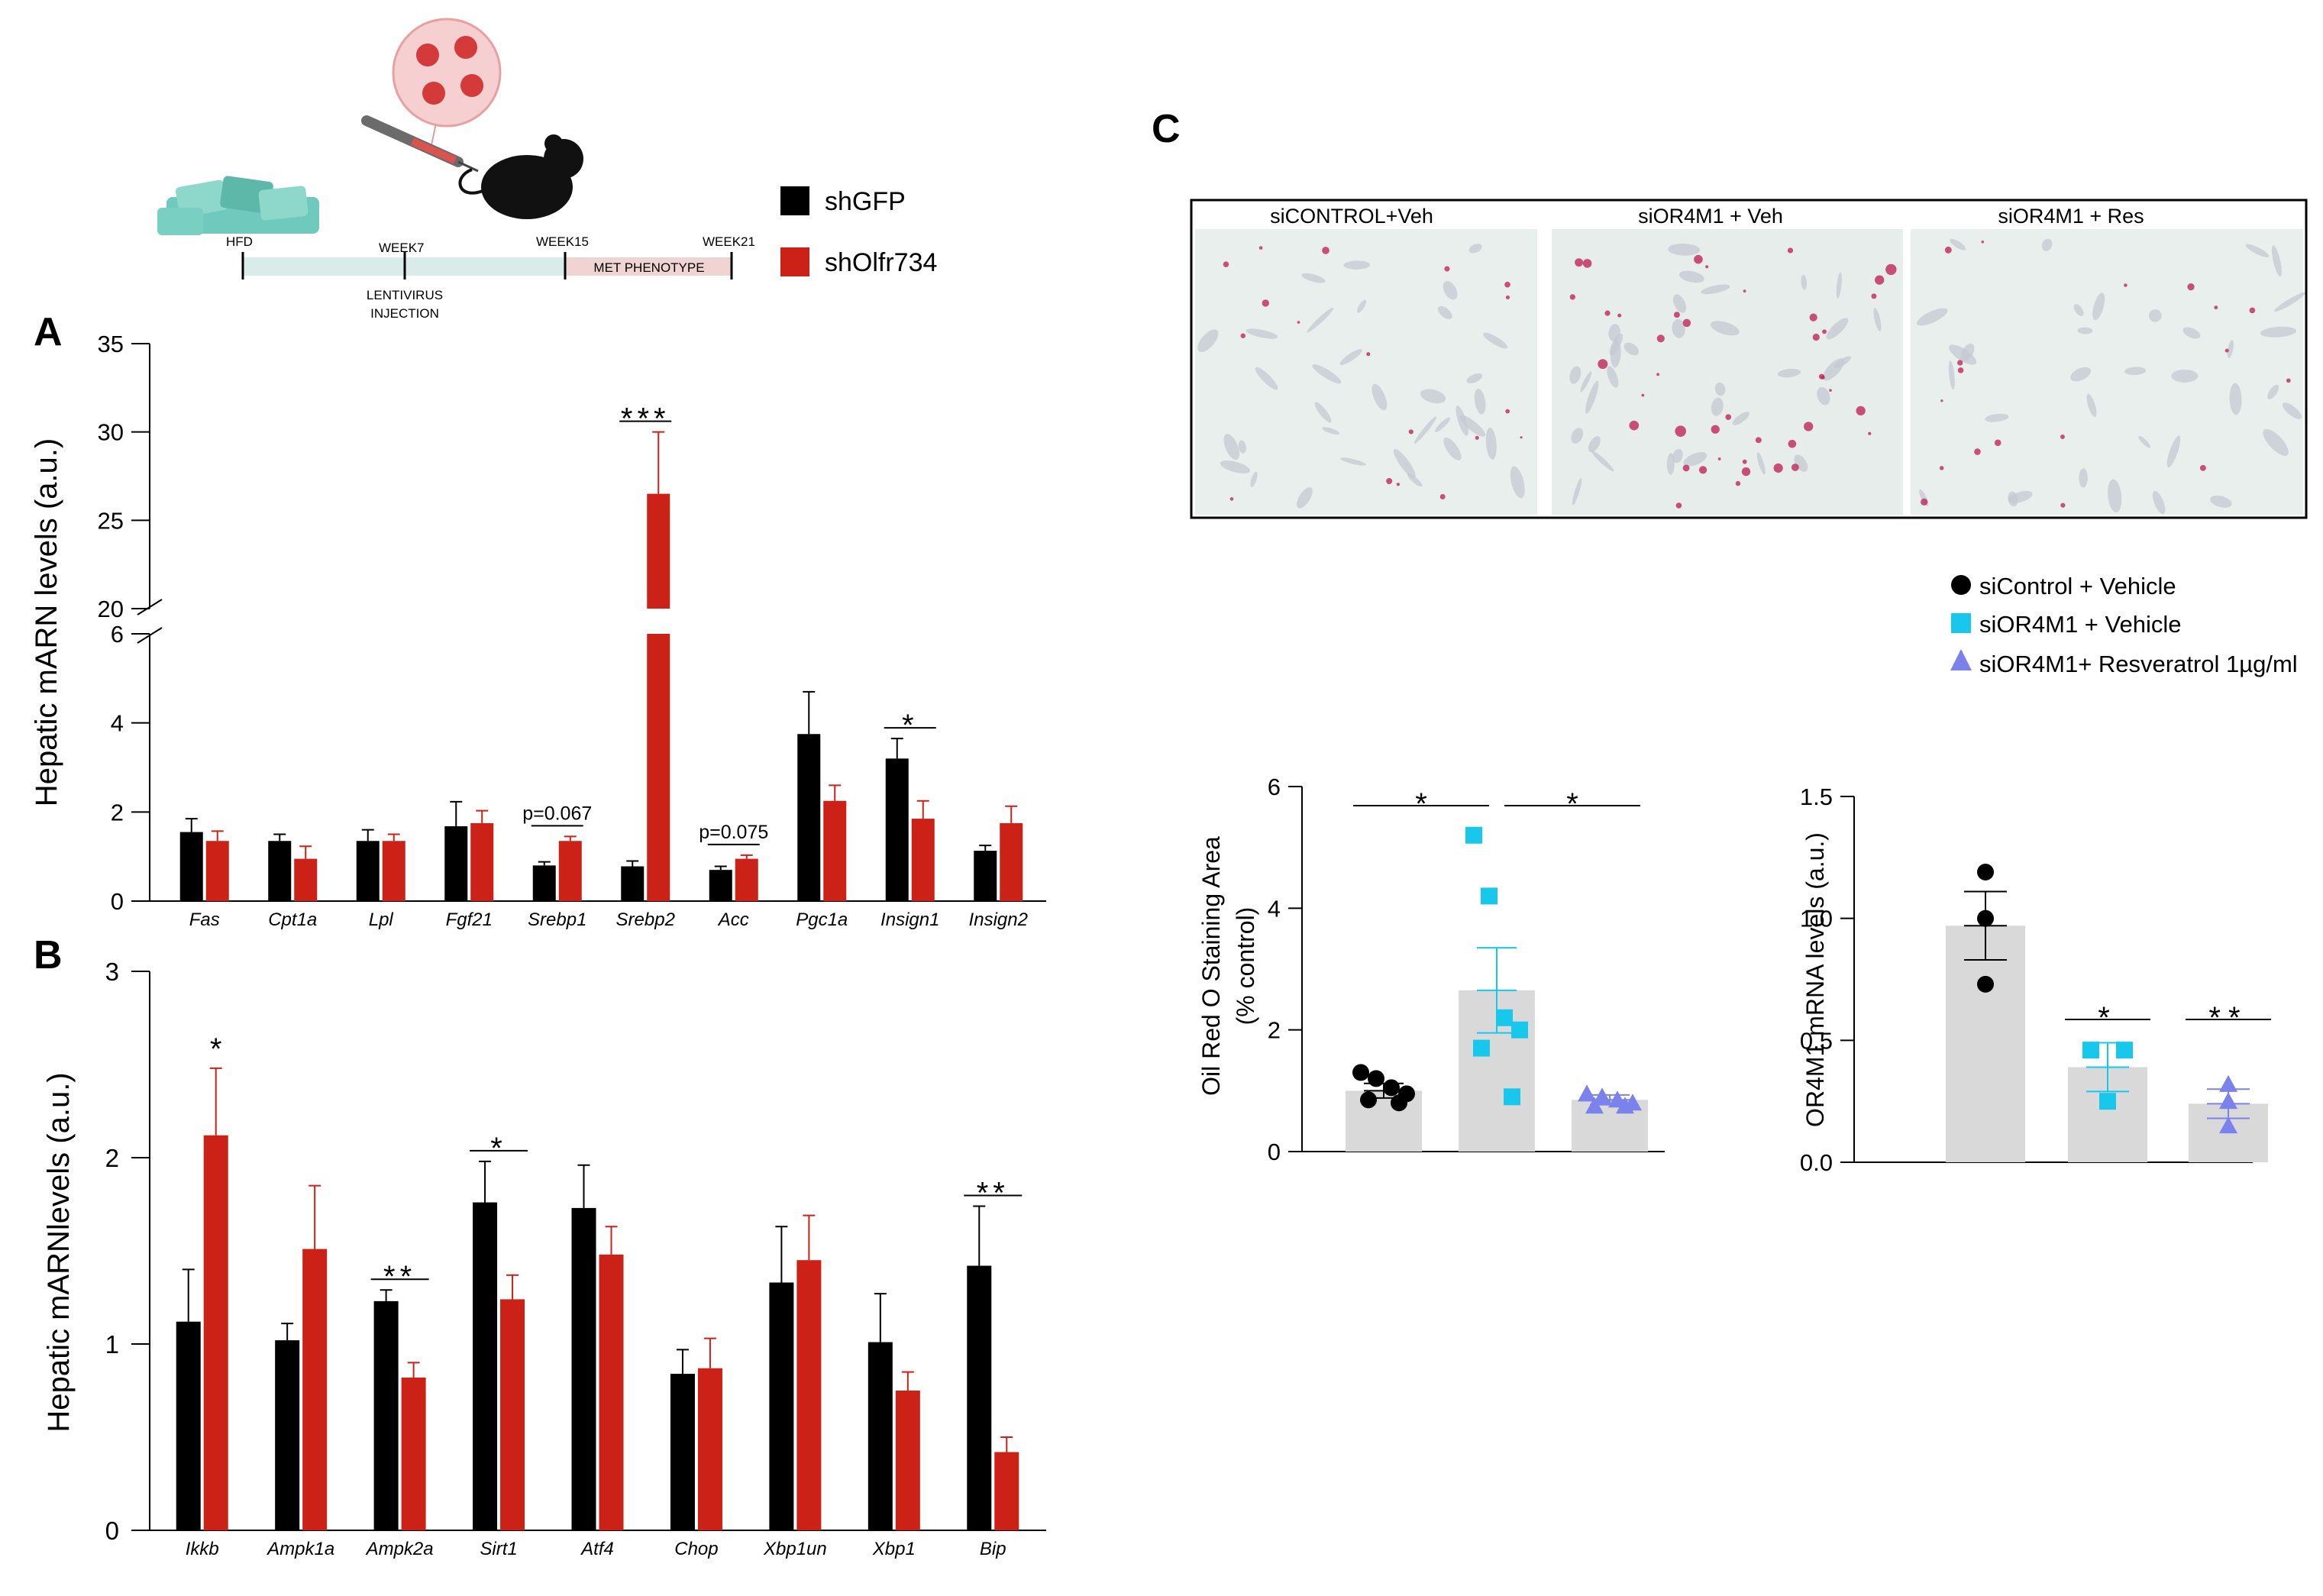  Describe the element at coordinates (1985, 1044) in the screenshot. I see `bar-sicontrol-vehicle` at that location.